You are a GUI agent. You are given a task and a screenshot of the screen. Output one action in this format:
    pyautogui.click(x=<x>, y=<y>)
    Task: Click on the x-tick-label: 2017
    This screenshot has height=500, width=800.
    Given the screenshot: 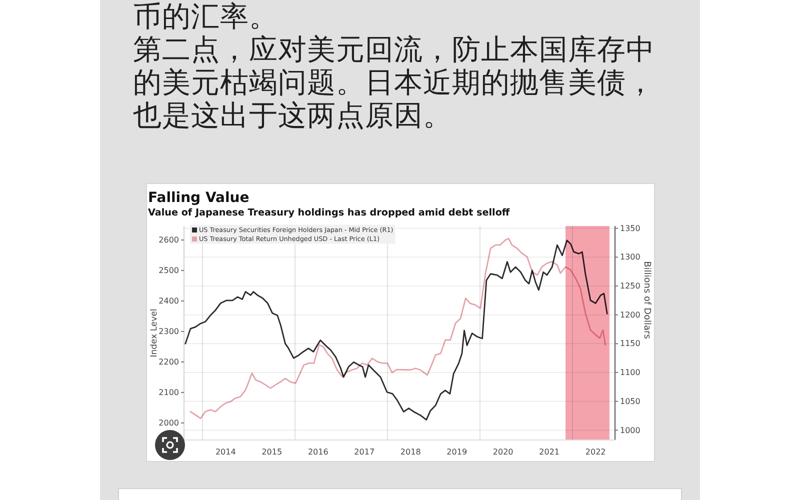 What is the action you would take?
    pyautogui.click(x=364, y=452)
    